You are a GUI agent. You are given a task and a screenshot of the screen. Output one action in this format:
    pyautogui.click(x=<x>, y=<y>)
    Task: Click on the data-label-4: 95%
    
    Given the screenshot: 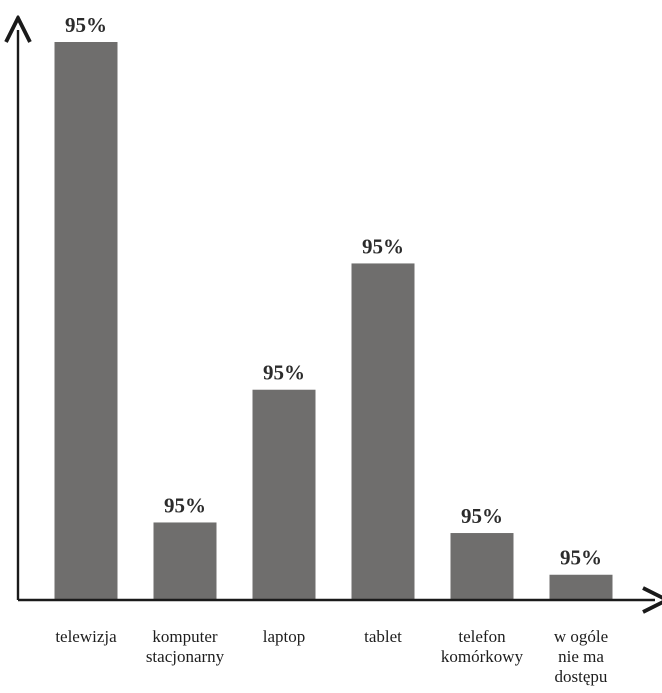 What is the action you would take?
    pyautogui.click(x=482, y=516)
    